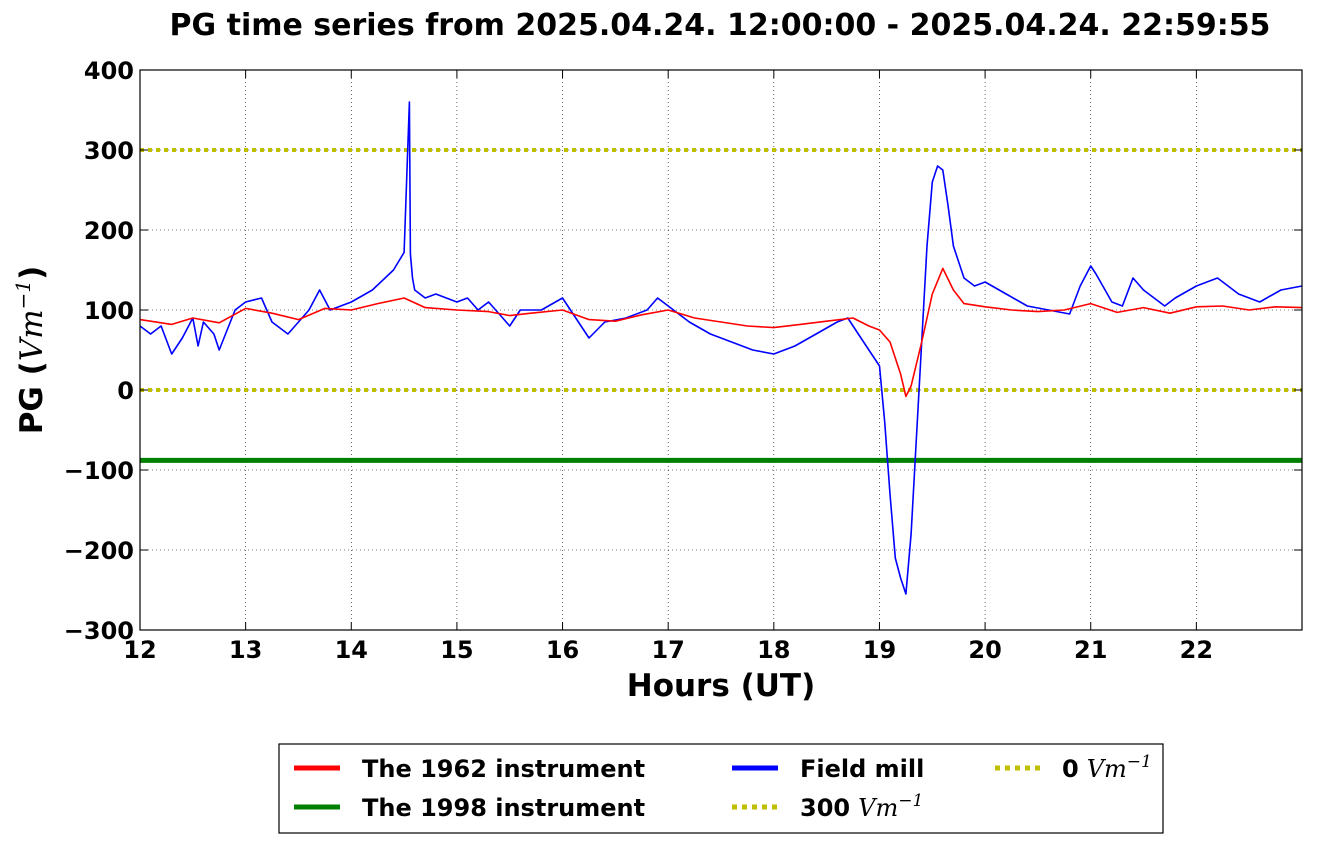 The height and width of the screenshot is (844, 1341). Describe the element at coordinates (109, 311) in the screenshot. I see `y-tick-label: 100` at that location.